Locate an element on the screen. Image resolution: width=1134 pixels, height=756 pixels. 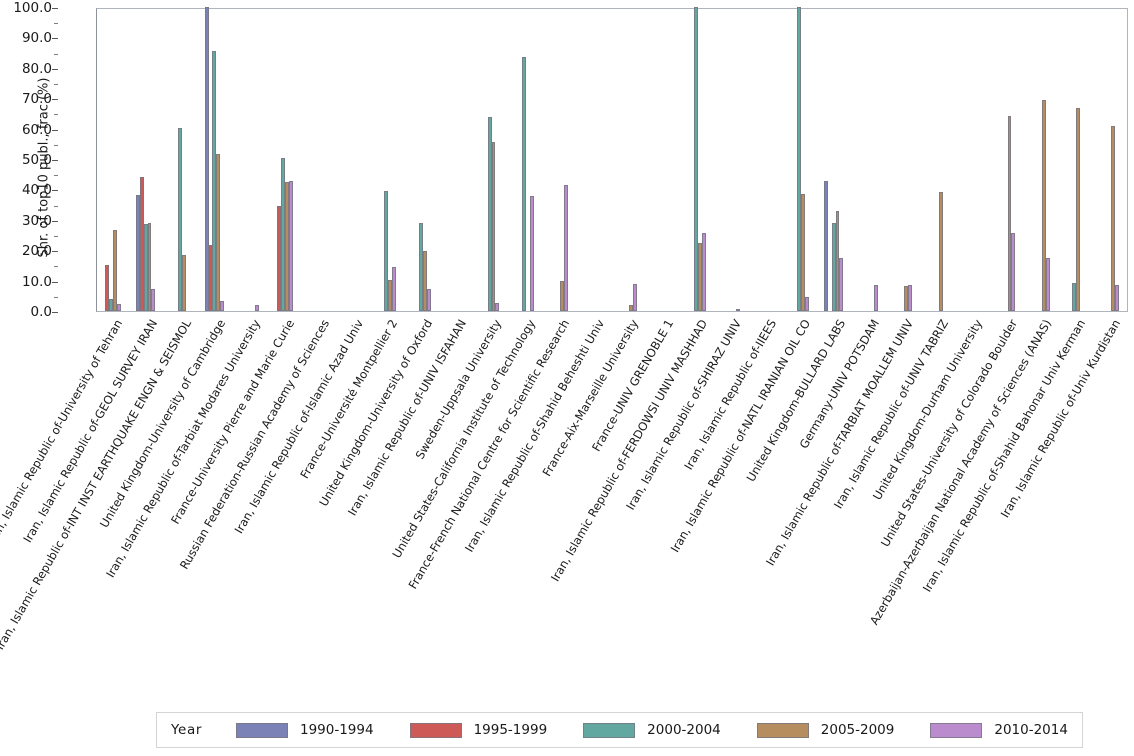
y-tick-label: 0.0 is located at coordinates (41, 312).